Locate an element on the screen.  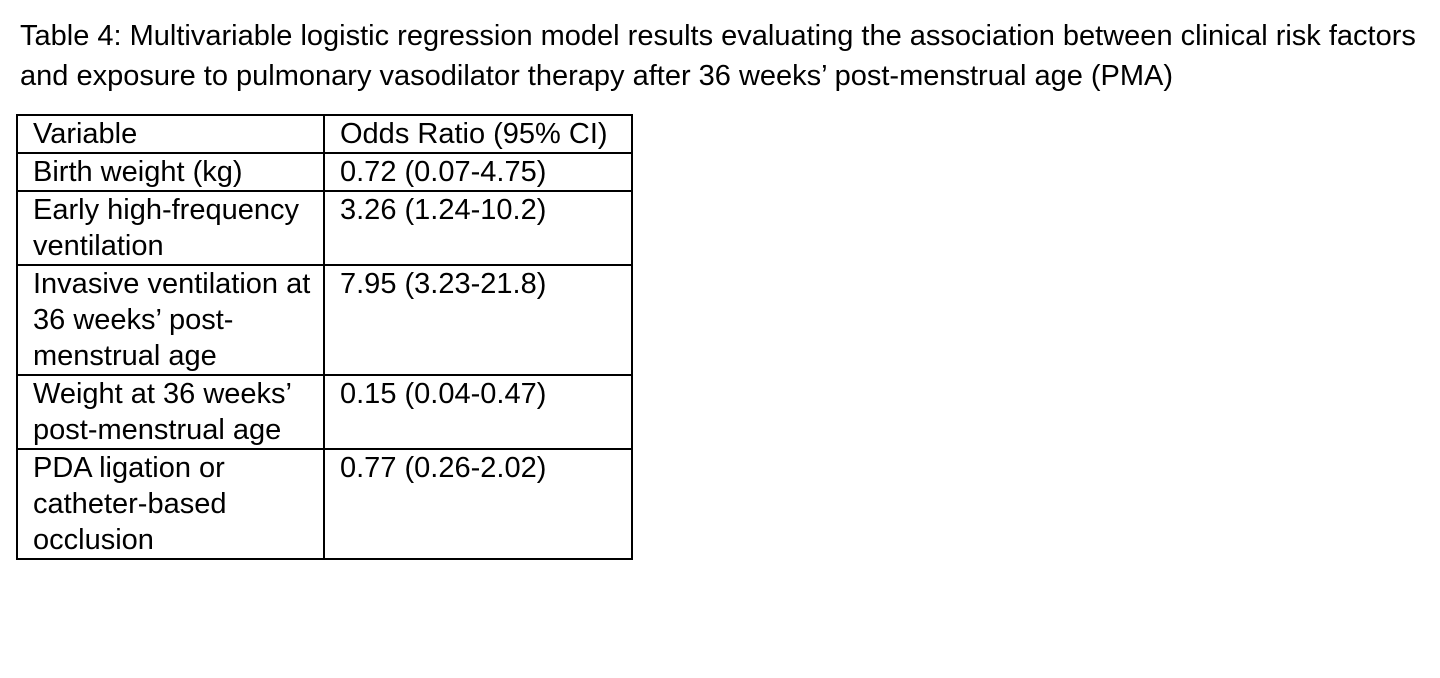
table-row-cell: 0.15 (0.04-0.47) is located at coordinates (478, 412).